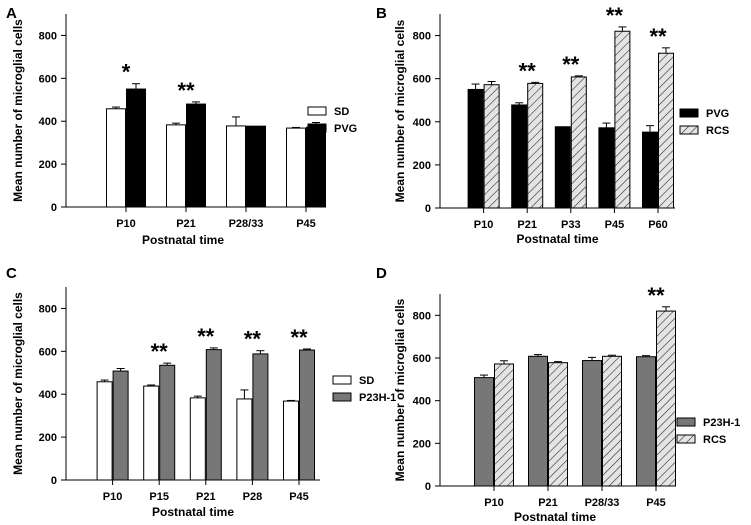 Image resolution: width=751 pixels, height=525 pixels. Describe the element at coordinates (656, 503) in the screenshot. I see `panel-d-x-tick-label: P45` at that location.